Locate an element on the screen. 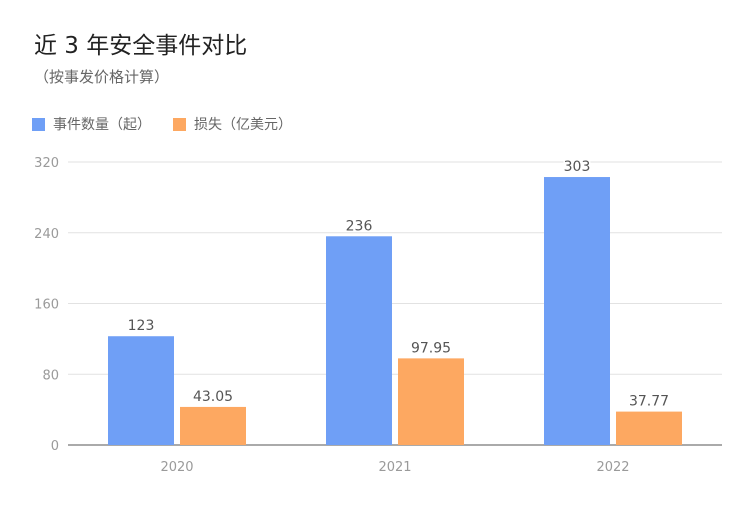 This screenshot has width=756, height=508. legend-item-losses: 损失（亿美元） is located at coordinates (232, 124).